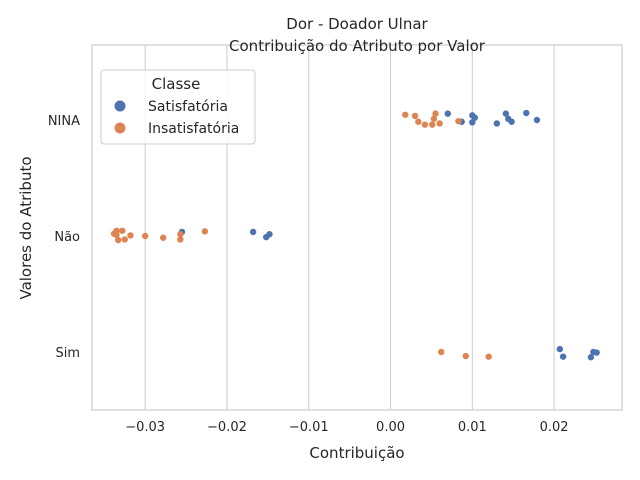 The width and height of the screenshot is (640, 480). What do you see at coordinates (188, 107) in the screenshot?
I see `legend-label-satisfatoria: Satisfatória` at bounding box center [188, 107].